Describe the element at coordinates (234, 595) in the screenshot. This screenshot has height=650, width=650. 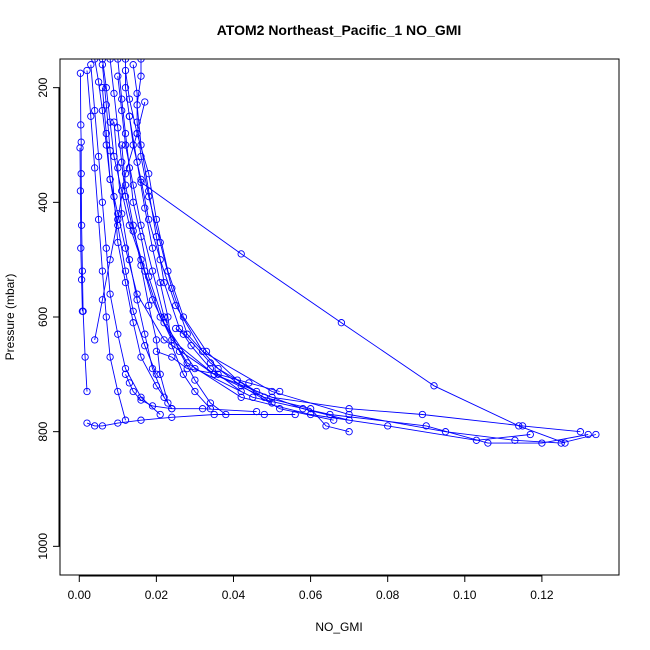
I see `x-tick-label: 0.04` at that location.